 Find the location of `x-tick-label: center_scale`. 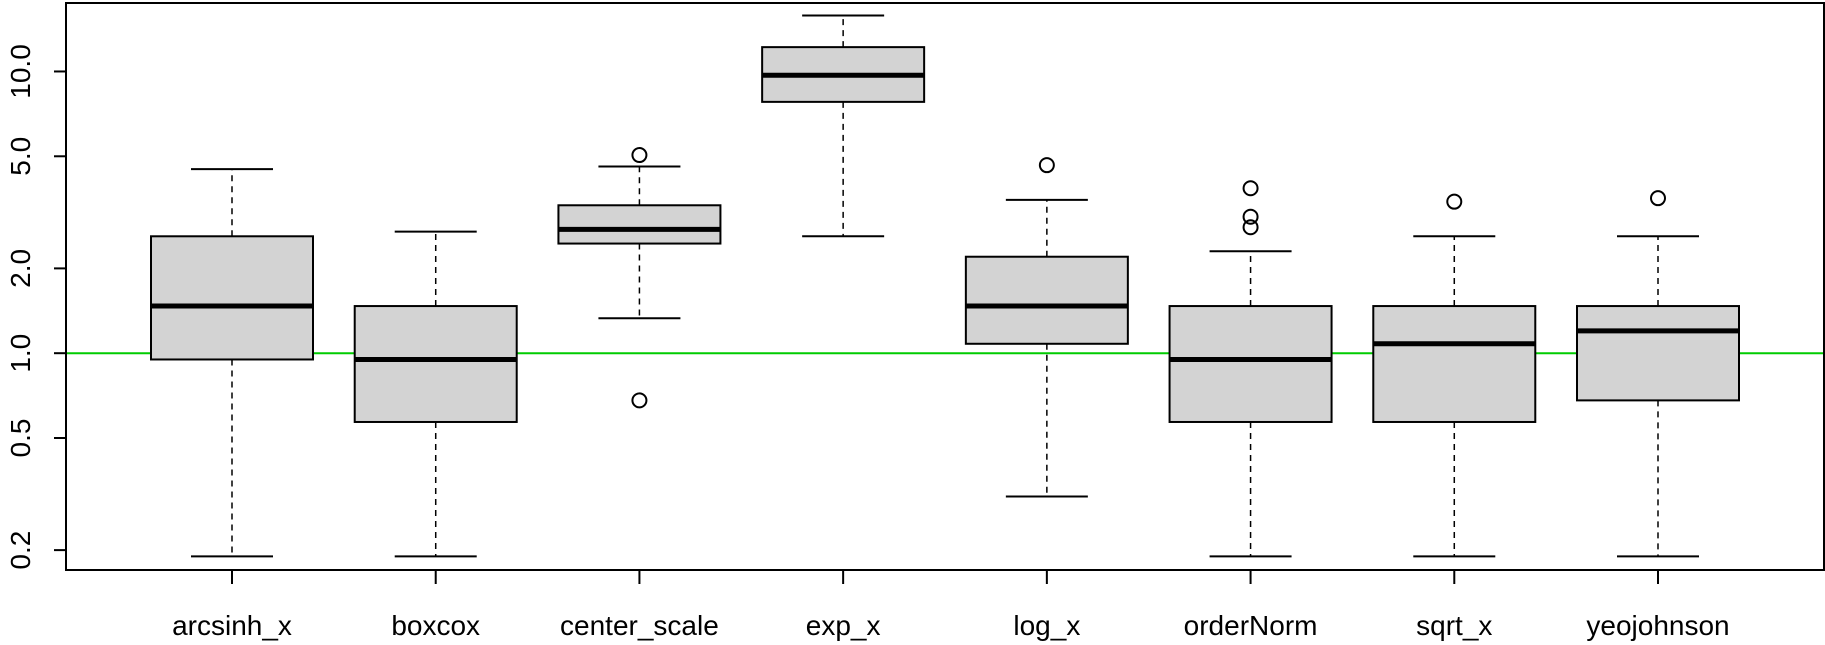

x-tick-label: center_scale is located at coordinates (639, 625).